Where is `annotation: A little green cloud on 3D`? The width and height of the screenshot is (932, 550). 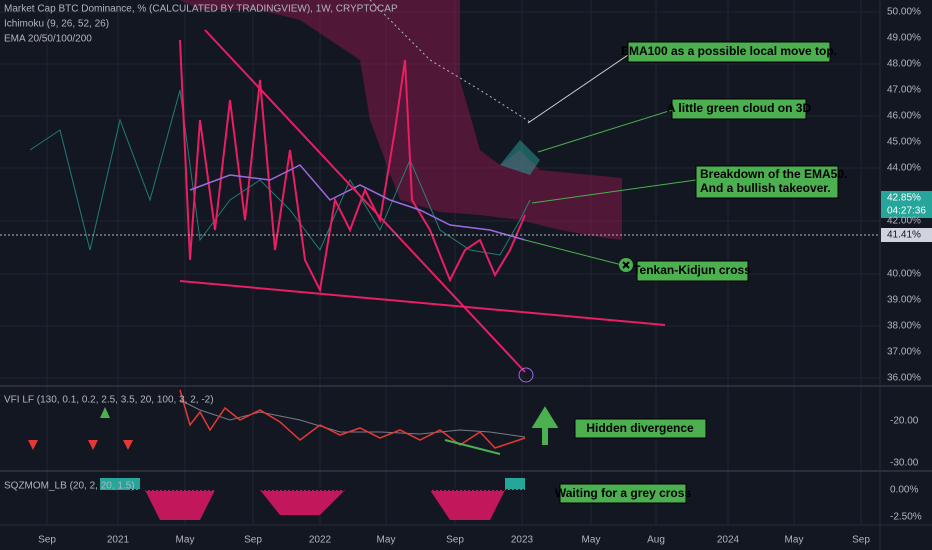
annotation: A little green cloud on 3D is located at coordinates (739, 108).